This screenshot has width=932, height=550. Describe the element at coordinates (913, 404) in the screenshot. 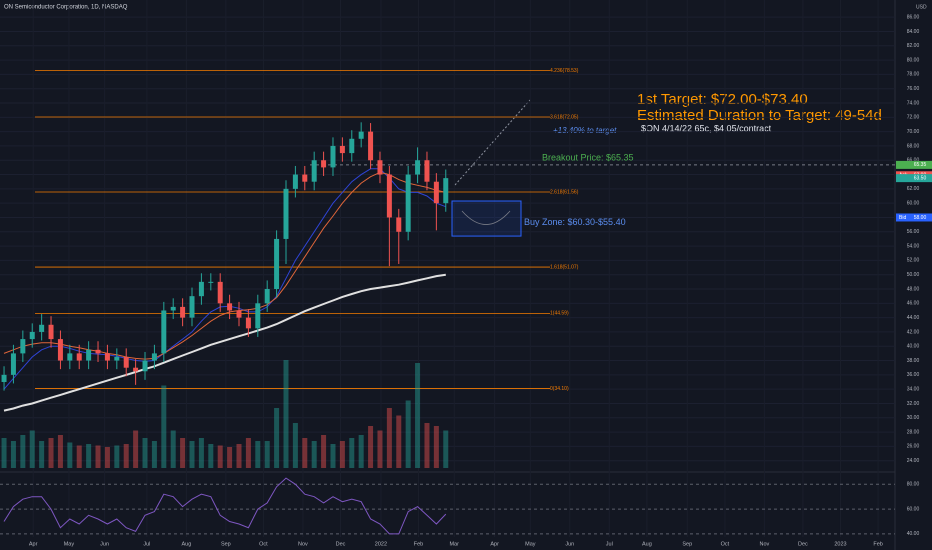

I see `y-tick-label: 32.00` at that location.